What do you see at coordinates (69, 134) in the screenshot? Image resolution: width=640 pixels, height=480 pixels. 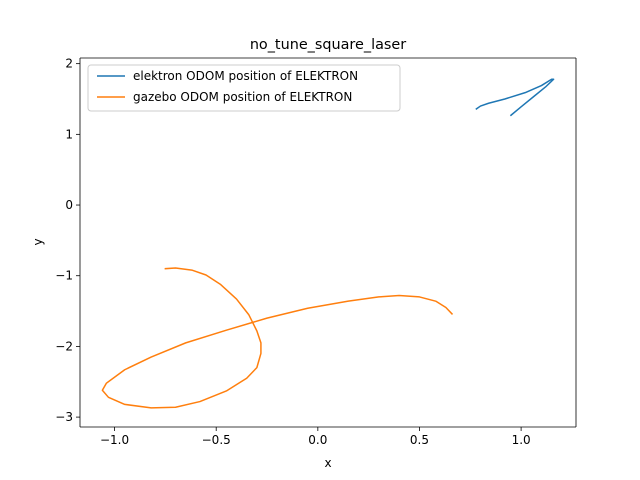 I see `y-tick-label: 1` at bounding box center [69, 134].